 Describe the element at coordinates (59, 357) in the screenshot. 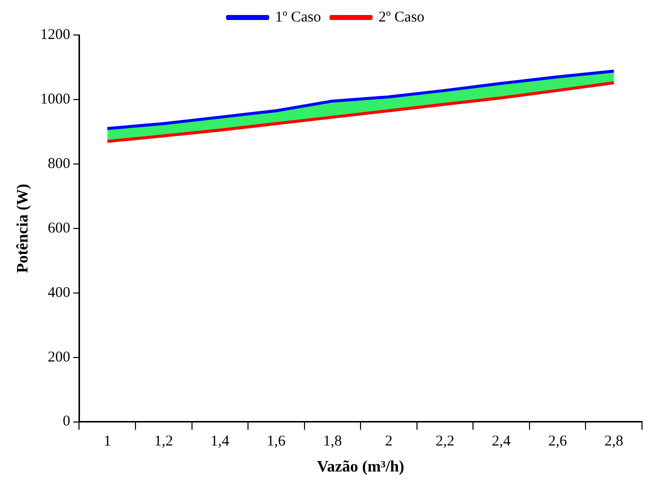

I see `y-tick-label: 200` at that location.